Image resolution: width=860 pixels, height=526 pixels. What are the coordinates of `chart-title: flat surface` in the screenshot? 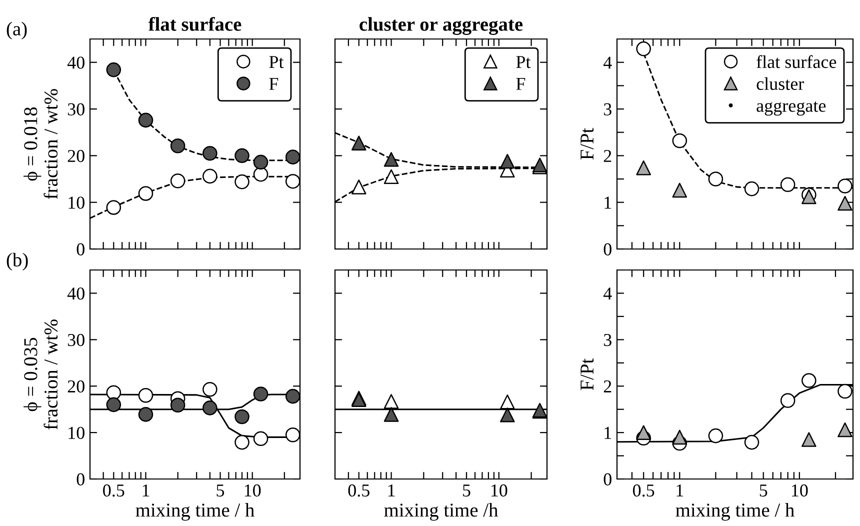 It's located at (195, 23).